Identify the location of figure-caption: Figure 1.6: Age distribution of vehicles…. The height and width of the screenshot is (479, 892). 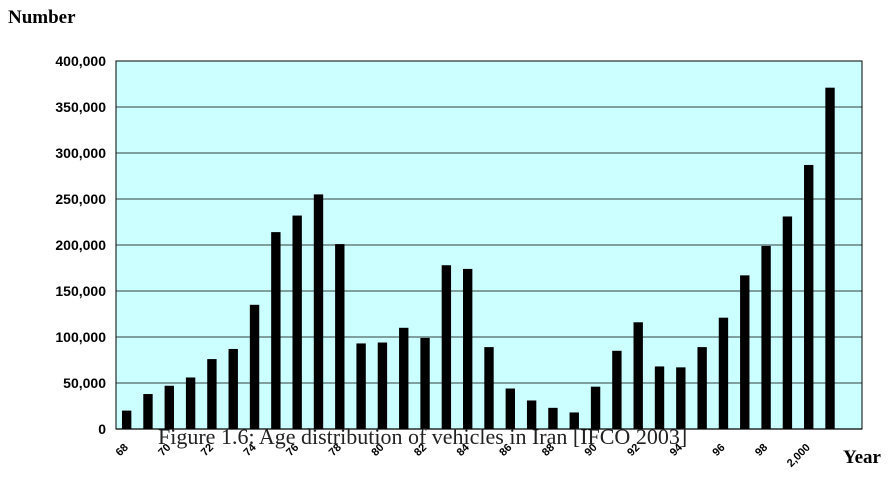
(422, 436).